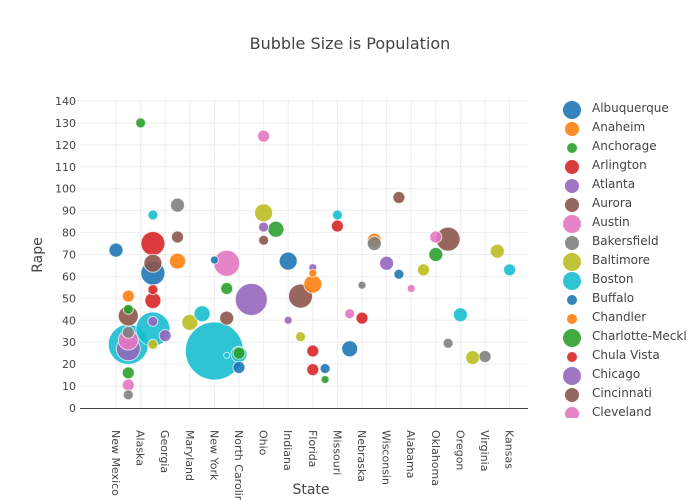  I want to click on legend-label: Albuquerque, so click(630, 108).